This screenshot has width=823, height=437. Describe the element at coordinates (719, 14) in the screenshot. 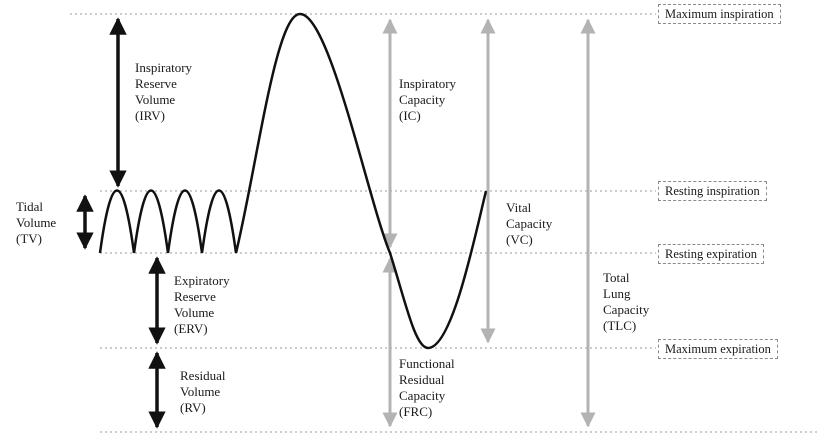

I see `max-inspiration-box: Maximum inspiration` at that location.